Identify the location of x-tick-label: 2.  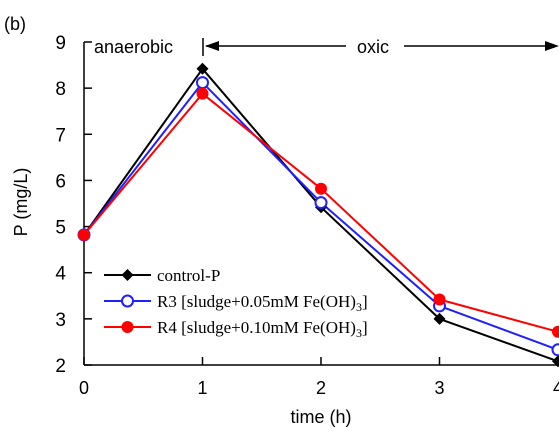
(321, 388).